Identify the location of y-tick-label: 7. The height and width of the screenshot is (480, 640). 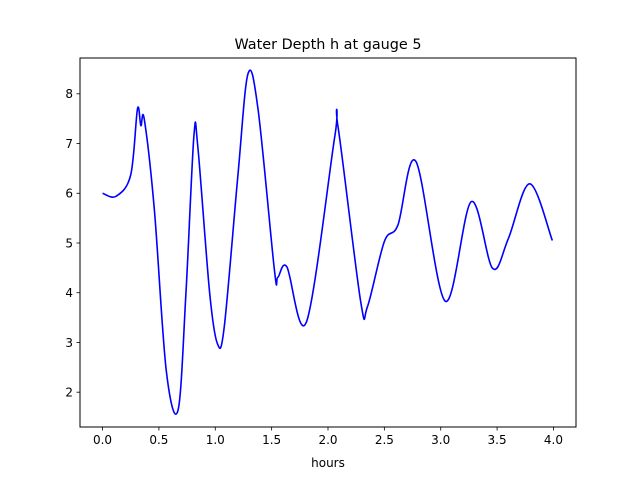
(69, 144).